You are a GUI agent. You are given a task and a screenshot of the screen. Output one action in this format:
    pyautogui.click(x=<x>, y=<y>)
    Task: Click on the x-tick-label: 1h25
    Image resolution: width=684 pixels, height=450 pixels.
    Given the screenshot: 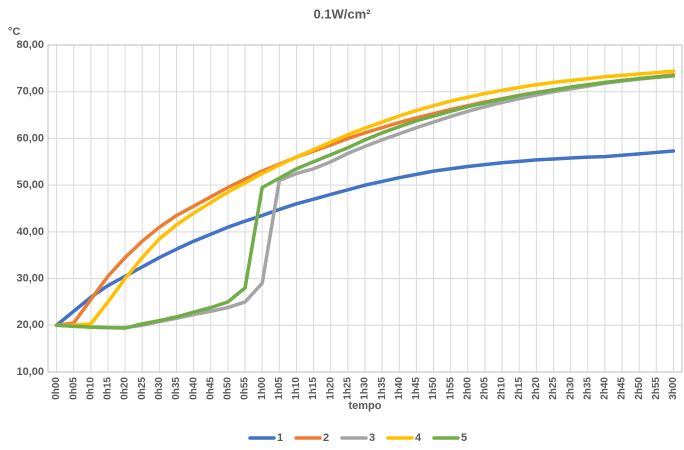 What is the action you would take?
    pyautogui.click(x=348, y=388)
    